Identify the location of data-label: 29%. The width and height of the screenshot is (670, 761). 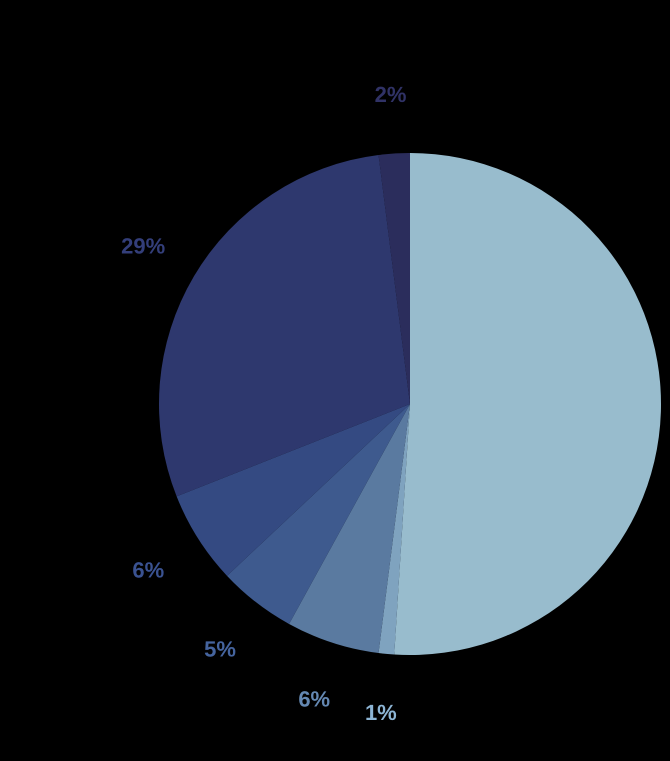
(143, 246).